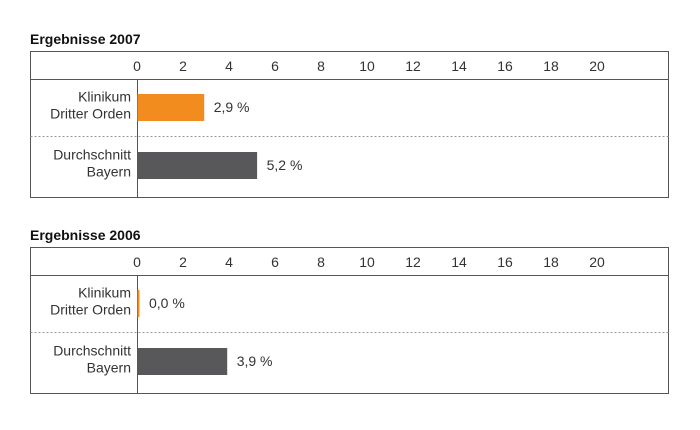 The image size is (700, 430). Describe the element at coordinates (255, 361) in the screenshot. I see `data-label: 3,9 %` at that location.